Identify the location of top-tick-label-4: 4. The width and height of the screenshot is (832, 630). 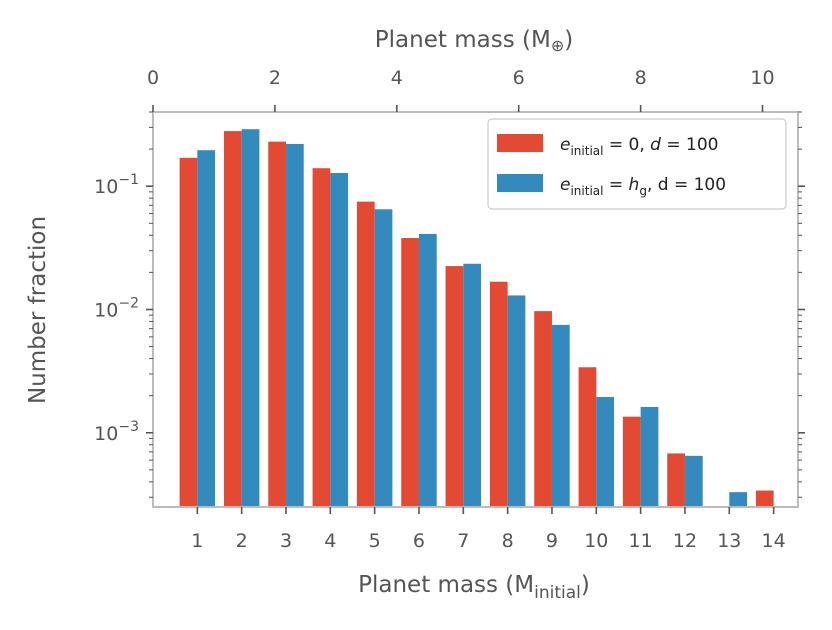
(397, 78).